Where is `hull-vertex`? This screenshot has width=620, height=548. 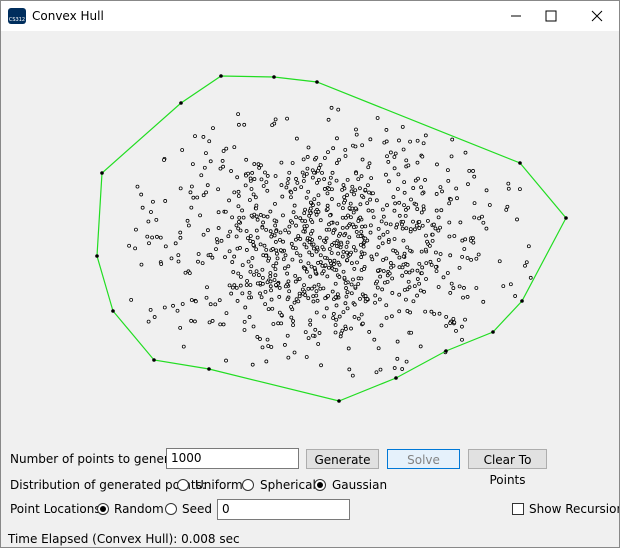
hull-vertex is located at coordinates (566, 218).